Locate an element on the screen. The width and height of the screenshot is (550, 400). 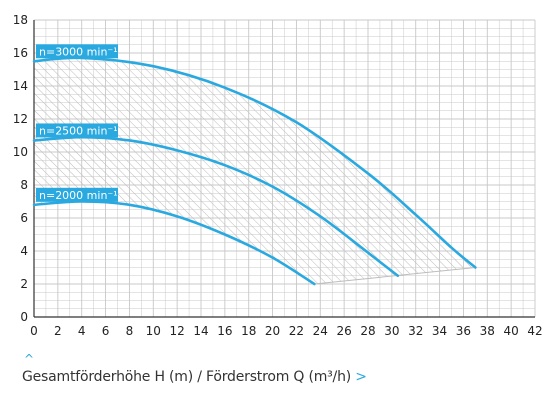
x-tick-label: 14 is located at coordinates (200, 331).